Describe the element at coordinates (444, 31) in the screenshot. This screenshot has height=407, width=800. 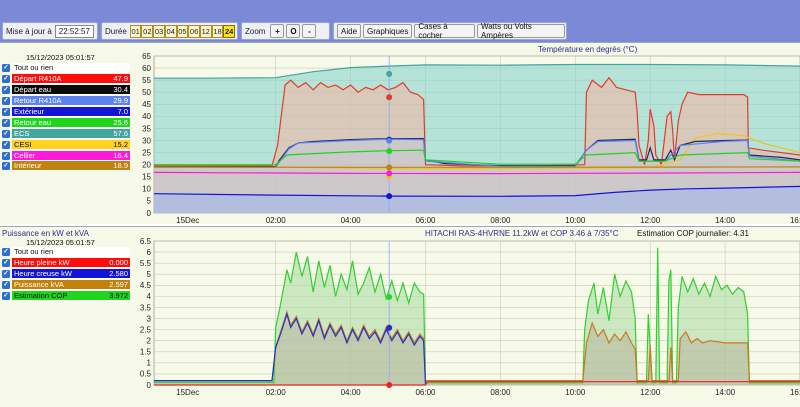
I see `checkboxes-button: Cases à cocher` at that location.